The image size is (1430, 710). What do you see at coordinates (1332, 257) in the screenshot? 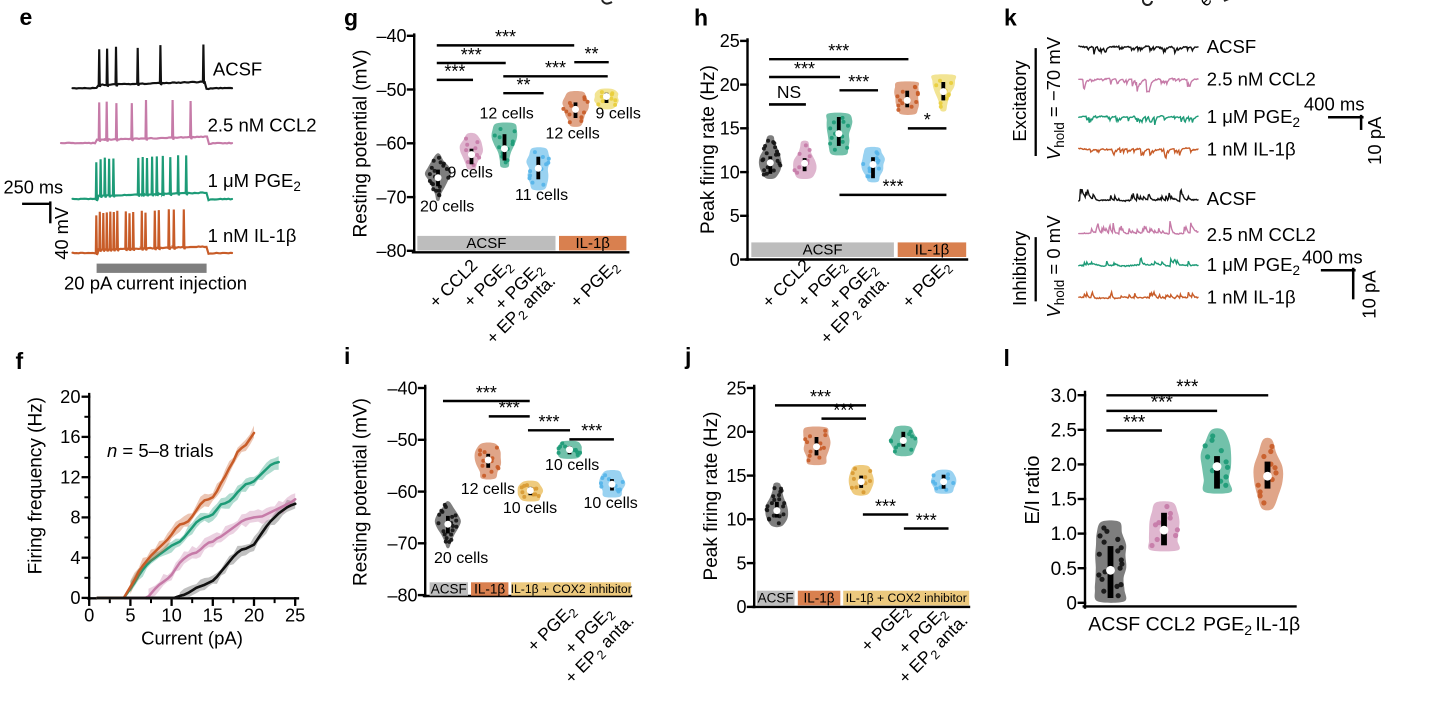
I see `svg-text: 400 ms` at bounding box center [1332, 257].